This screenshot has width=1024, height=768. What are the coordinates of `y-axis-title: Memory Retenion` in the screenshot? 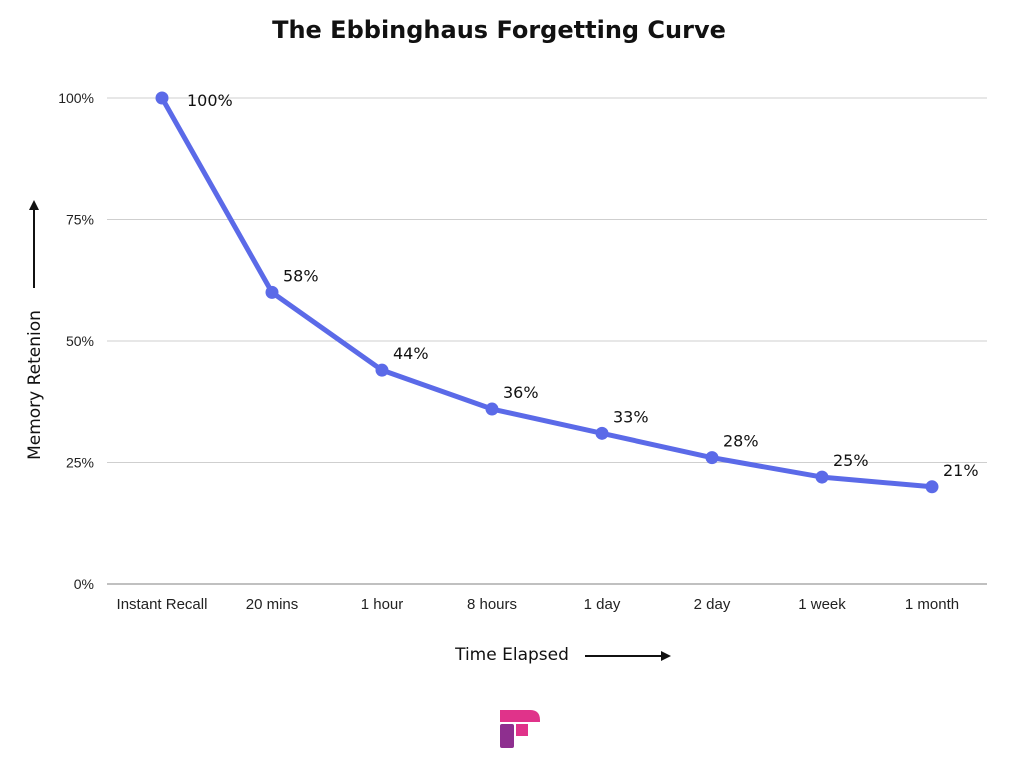 It's located at (35, 330).